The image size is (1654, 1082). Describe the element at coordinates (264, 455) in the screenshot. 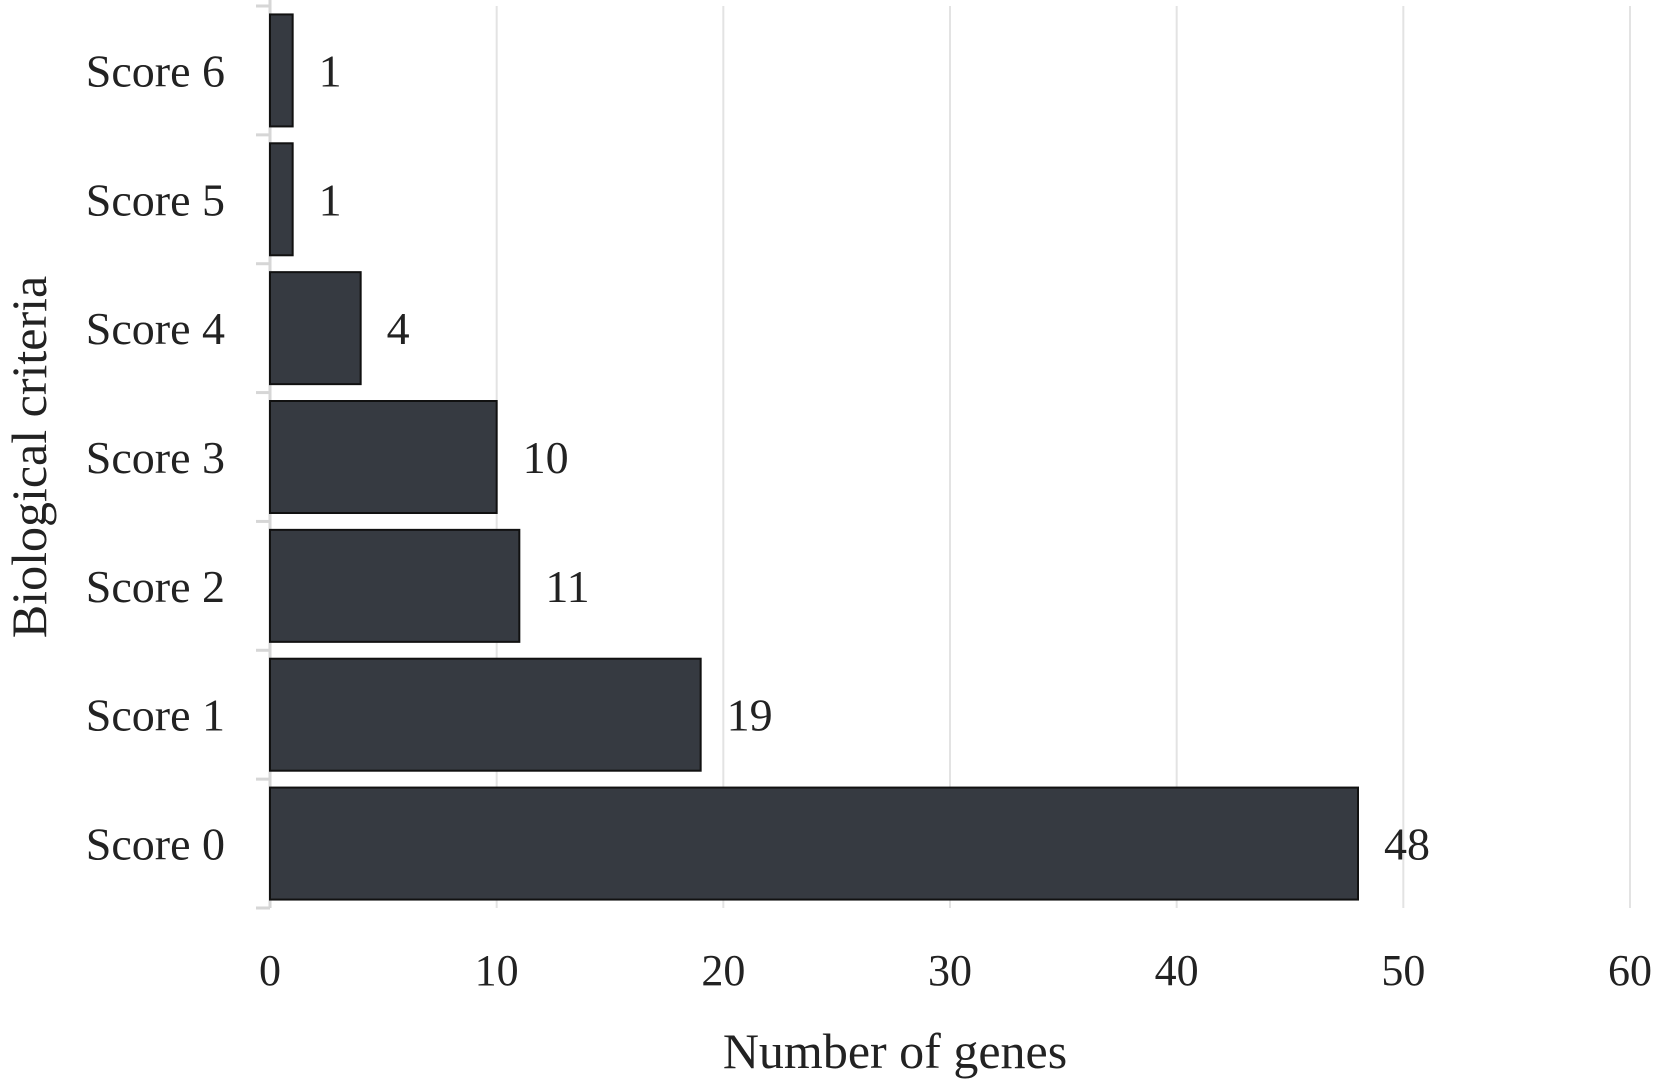

I see `axes` at that location.